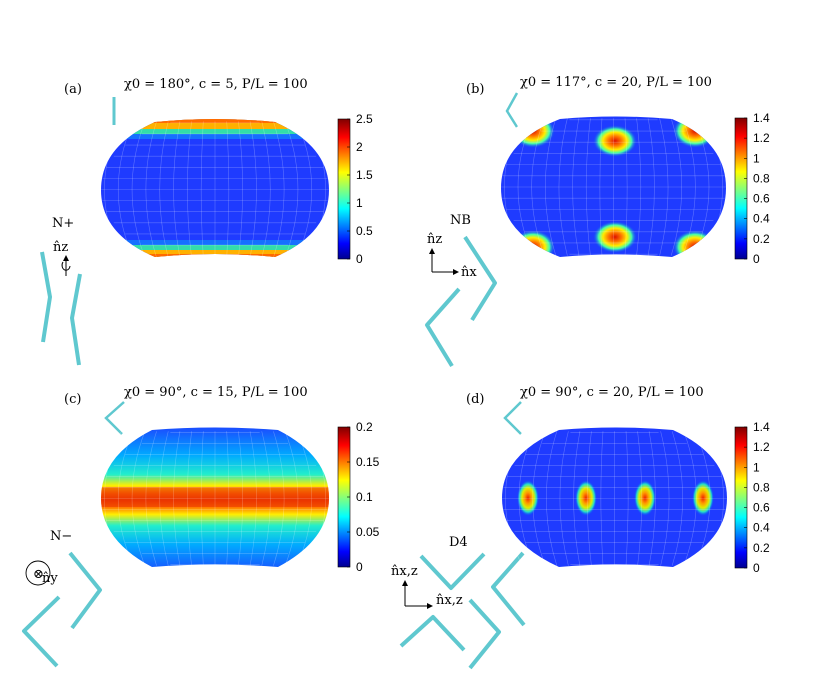 The image size is (830, 692). Describe the element at coordinates (761, 138) in the screenshot. I see `colorbar-tick-label: 1.2` at that location.